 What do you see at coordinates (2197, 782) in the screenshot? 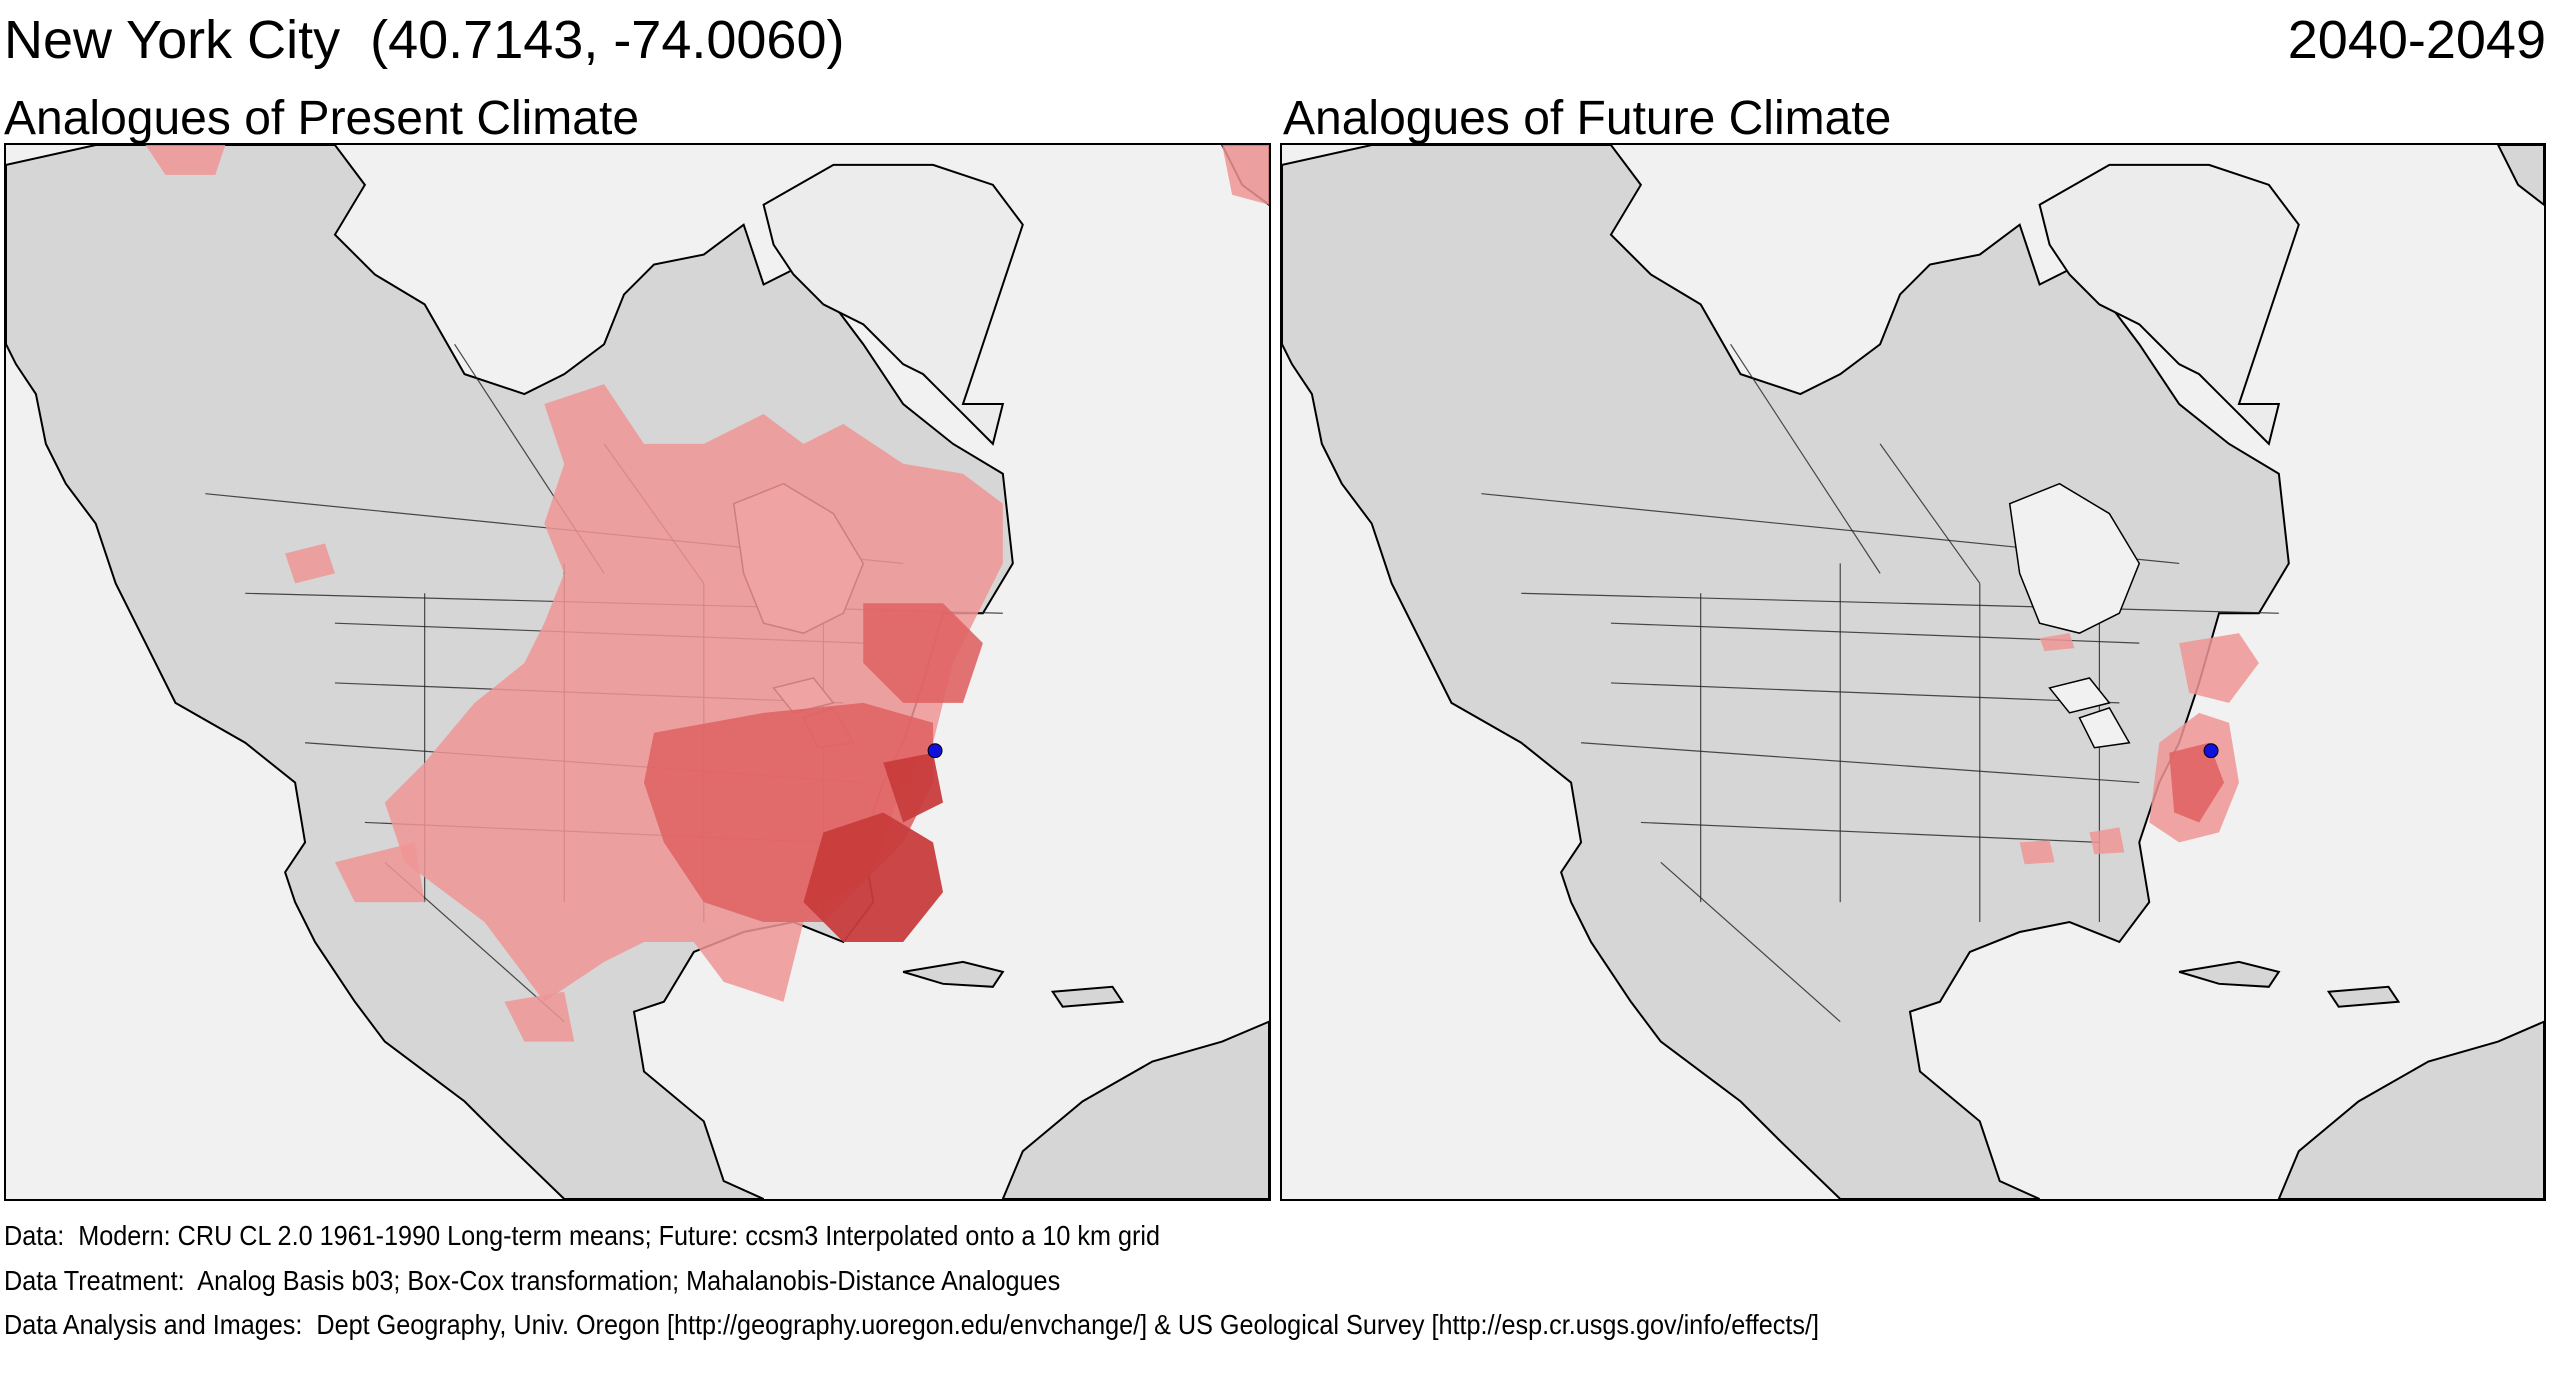
I see `analog-region-medium` at bounding box center [2197, 782].